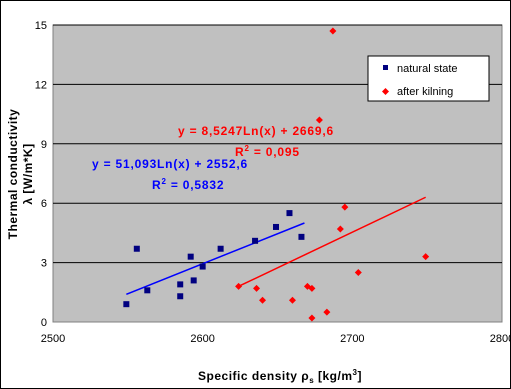 Image resolution: width=511 pixels, height=389 pixels. What do you see at coordinates (44, 323) in the screenshot?
I see `y-tick-label: 0` at bounding box center [44, 323].